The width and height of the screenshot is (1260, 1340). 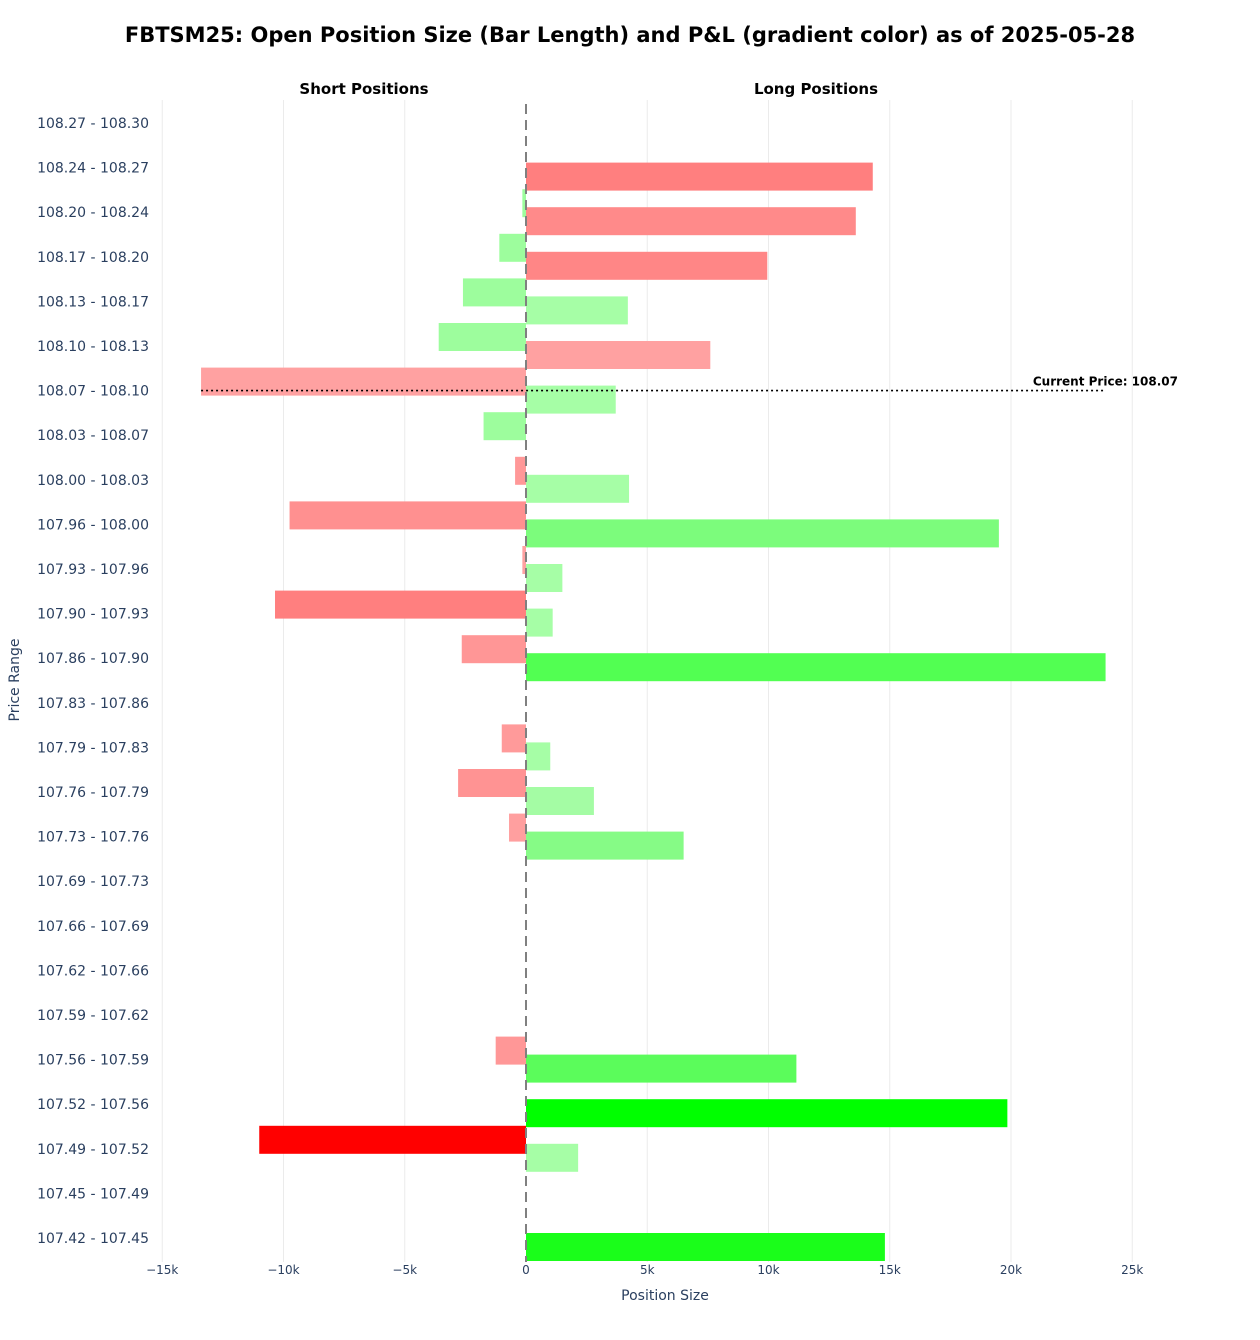 I want to click on y-tick-label: 107.56 - 107.59, so click(x=93, y=1061).